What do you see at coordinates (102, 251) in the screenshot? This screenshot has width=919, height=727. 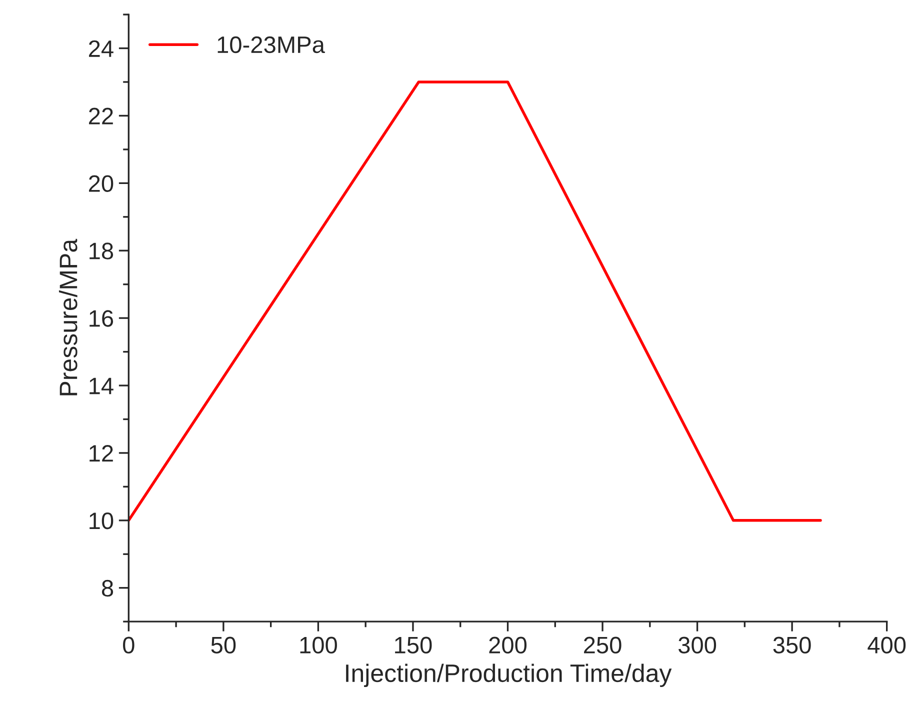 I see `y-tick-label: 18` at bounding box center [102, 251].